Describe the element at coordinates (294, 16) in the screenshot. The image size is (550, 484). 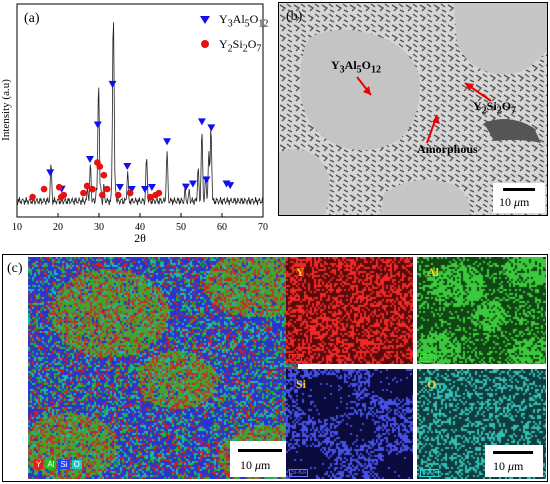
I see `panel-b-label: (b)` at that location.